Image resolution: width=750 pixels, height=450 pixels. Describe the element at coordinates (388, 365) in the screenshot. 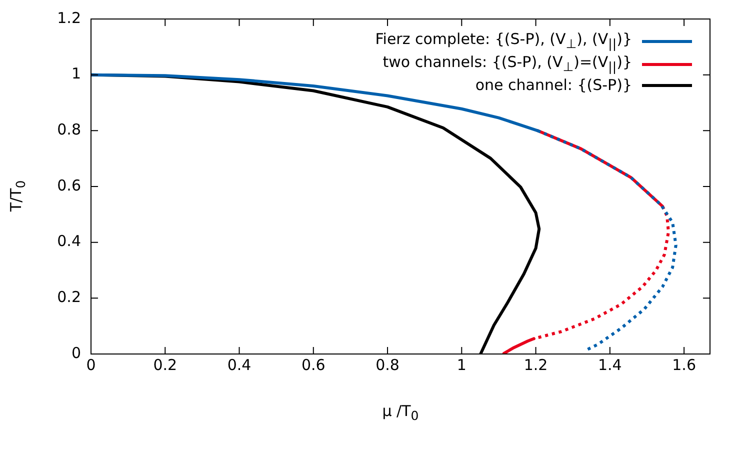

I see `x-tick-label: 0.8` at that location.